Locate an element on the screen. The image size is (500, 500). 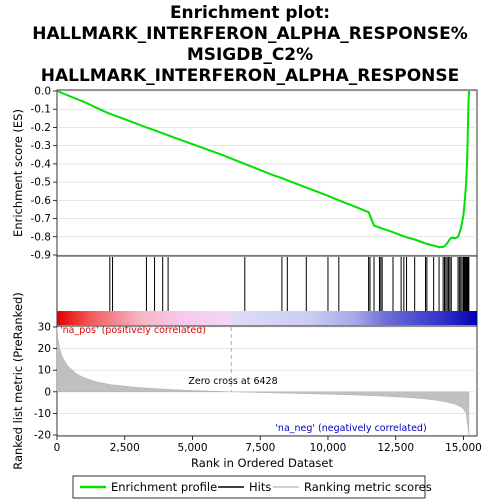
x-axis-ticks: 0 2,500 5,000 7,500 10,000 12,500 15,000 is located at coordinates (268, 445).